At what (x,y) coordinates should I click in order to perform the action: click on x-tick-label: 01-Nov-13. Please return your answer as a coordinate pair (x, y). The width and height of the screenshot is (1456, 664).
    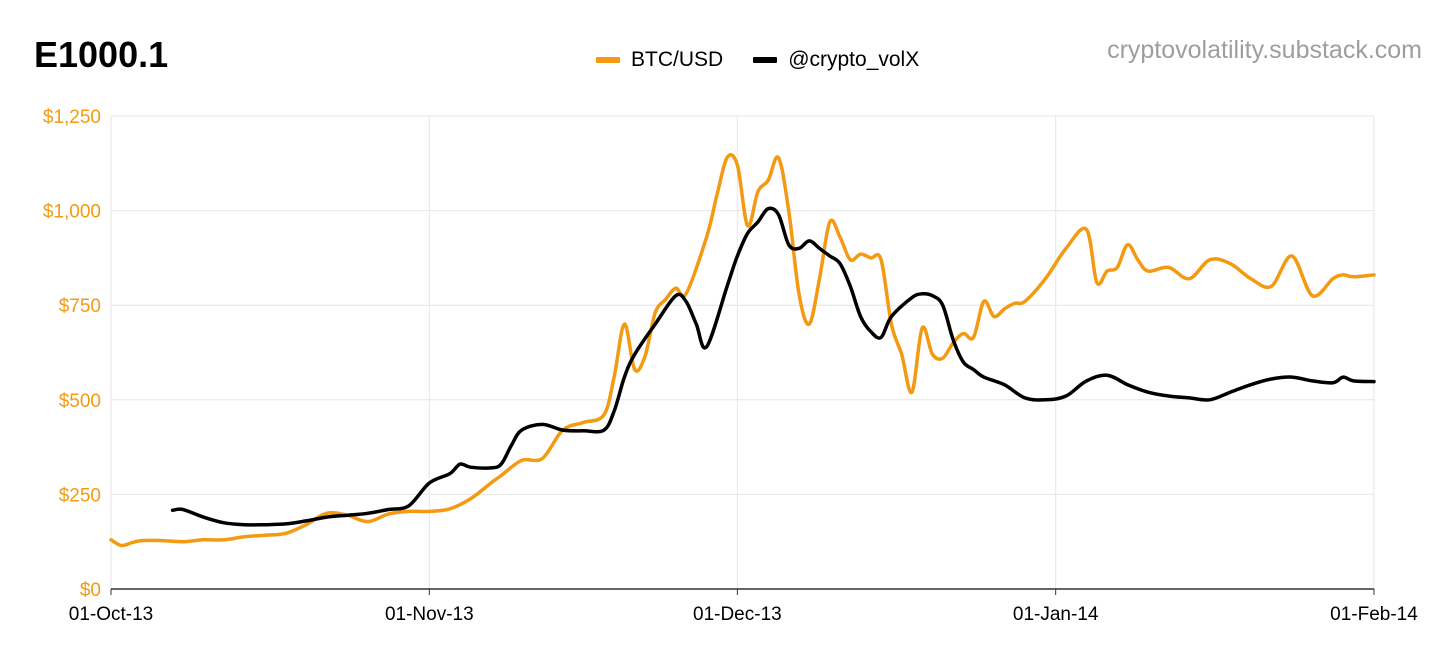
    Looking at the image, I should click on (429, 614).